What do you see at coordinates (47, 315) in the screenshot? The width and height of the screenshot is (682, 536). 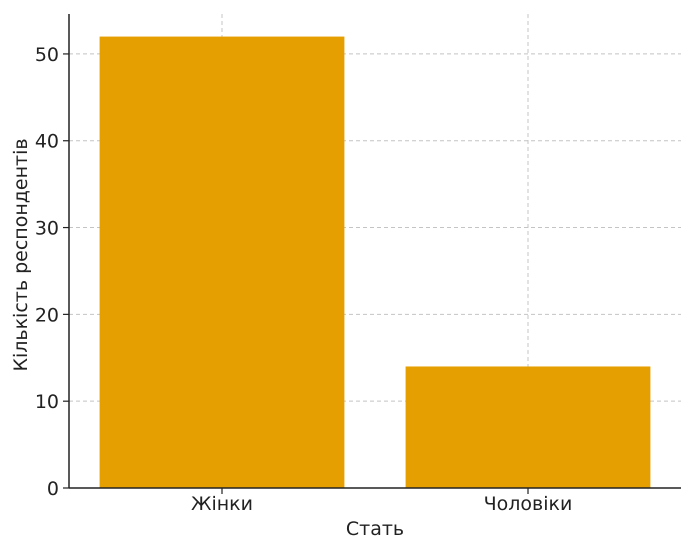 I see `y-tick-label: 20` at bounding box center [47, 315].